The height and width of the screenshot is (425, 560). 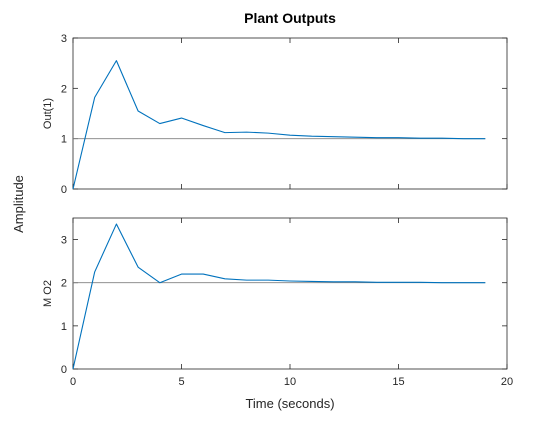 I want to click on subplot-1-y-tick-label: 0, so click(x=64, y=190).